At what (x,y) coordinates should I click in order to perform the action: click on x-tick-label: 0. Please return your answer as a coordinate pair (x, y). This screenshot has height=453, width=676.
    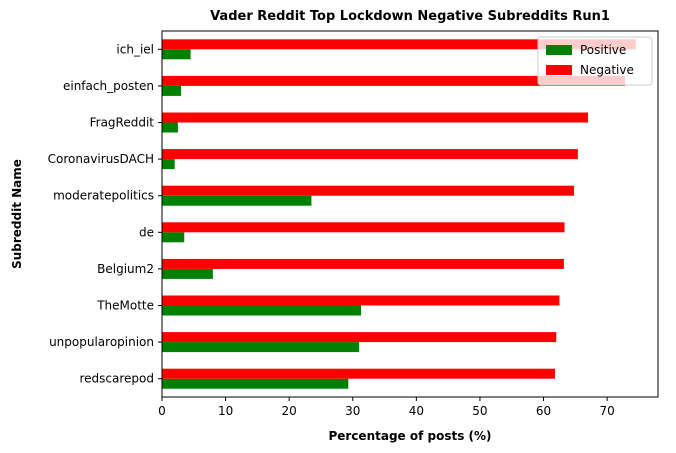
    Looking at the image, I should click on (162, 411).